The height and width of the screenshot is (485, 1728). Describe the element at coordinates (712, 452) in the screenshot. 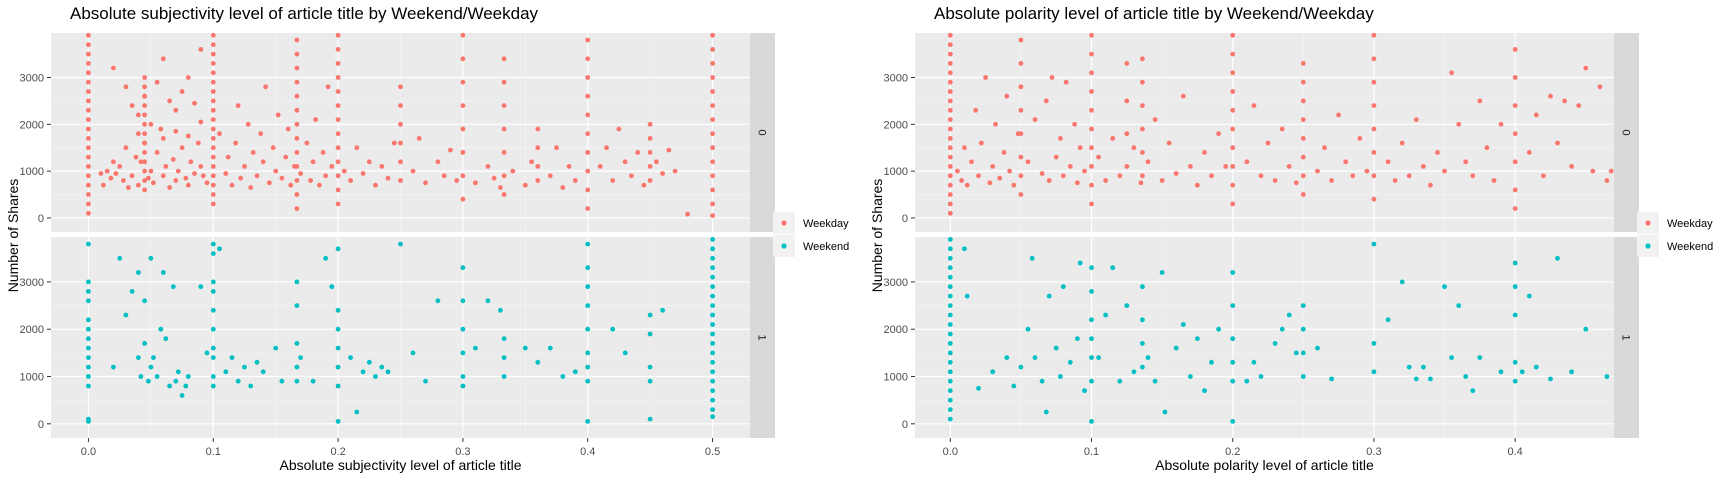

I see `x-tick-label: 0.5` at that location.